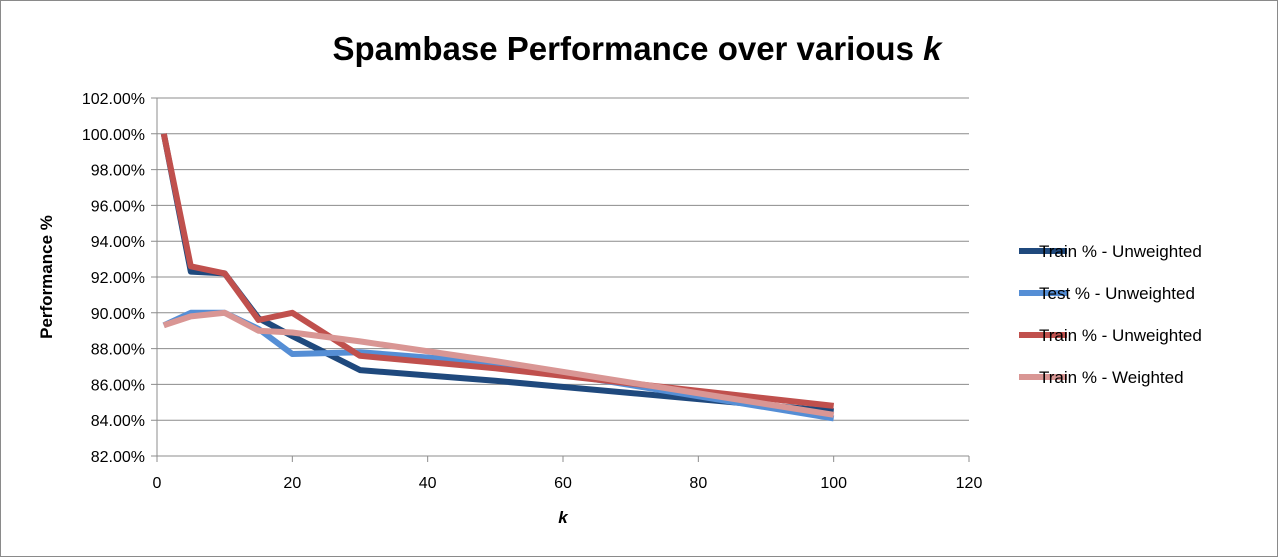 The width and height of the screenshot is (1278, 557). I want to click on y-tick-label: 94.00%, so click(118, 242).